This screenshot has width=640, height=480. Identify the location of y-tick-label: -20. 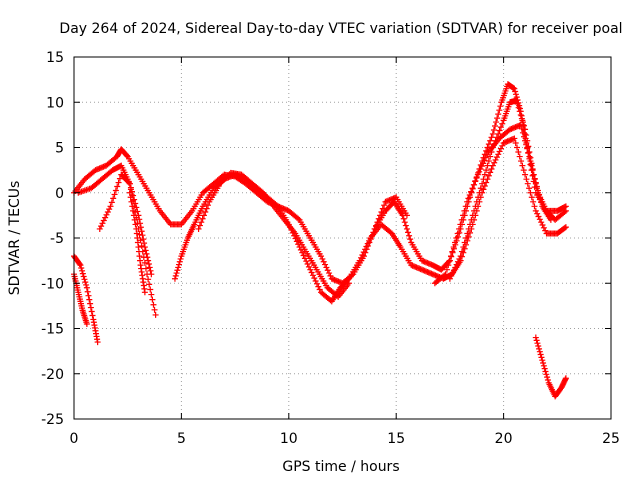
(52, 375).